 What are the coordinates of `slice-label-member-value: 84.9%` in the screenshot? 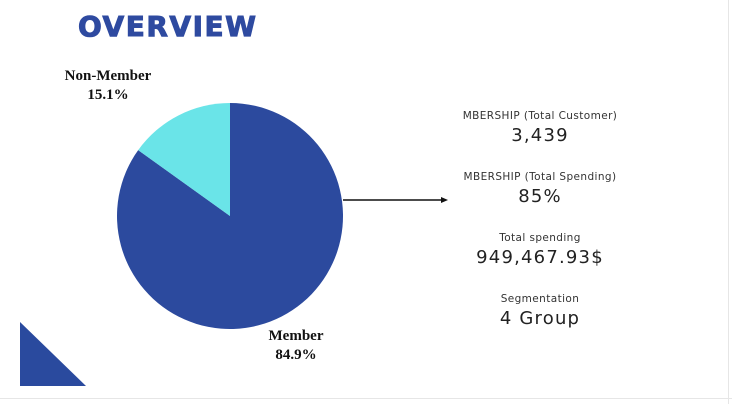 It's located at (296, 355).